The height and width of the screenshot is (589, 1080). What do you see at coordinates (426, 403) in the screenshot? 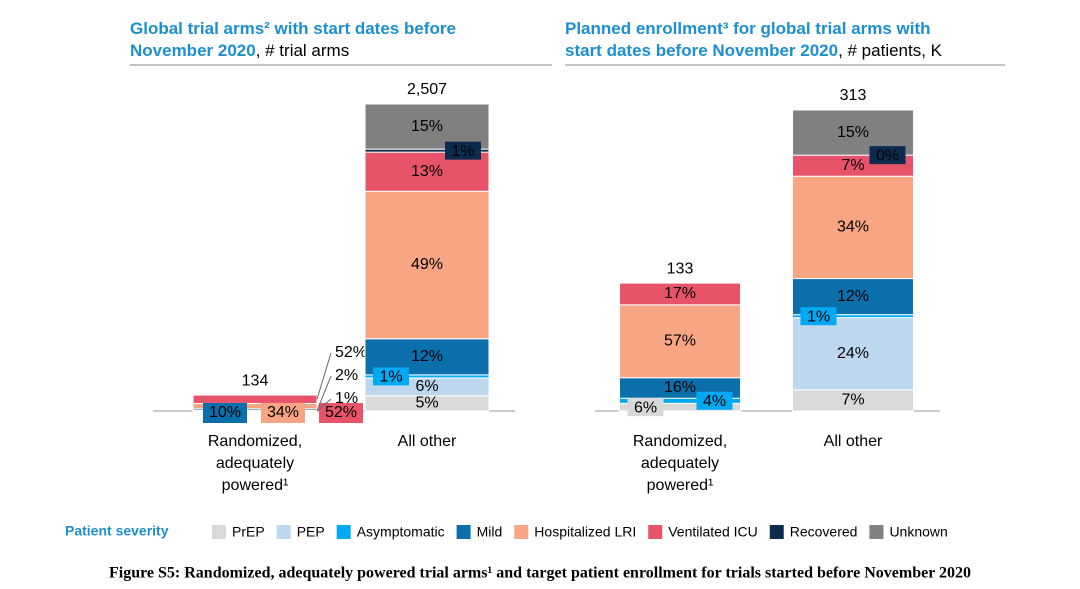
I see `segment-label: 5%` at bounding box center [426, 403].